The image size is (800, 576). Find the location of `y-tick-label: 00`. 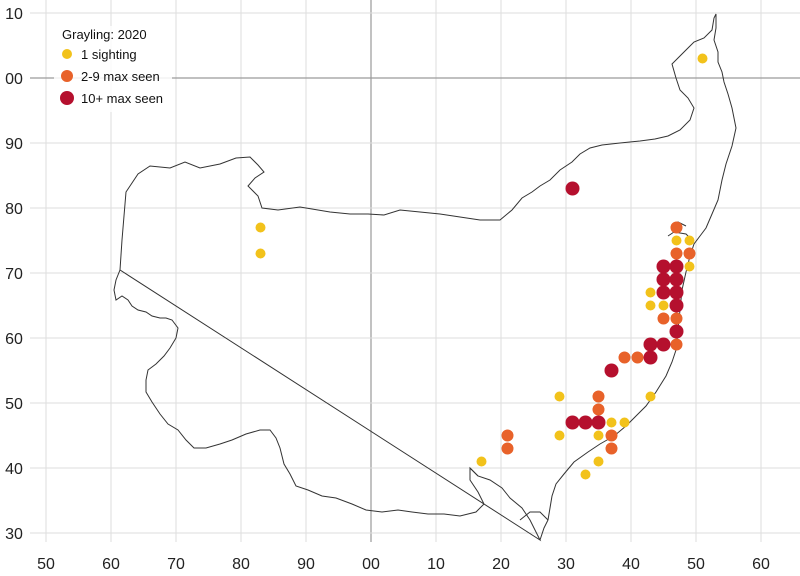

y-tick-label: 00 is located at coordinates (14, 79).